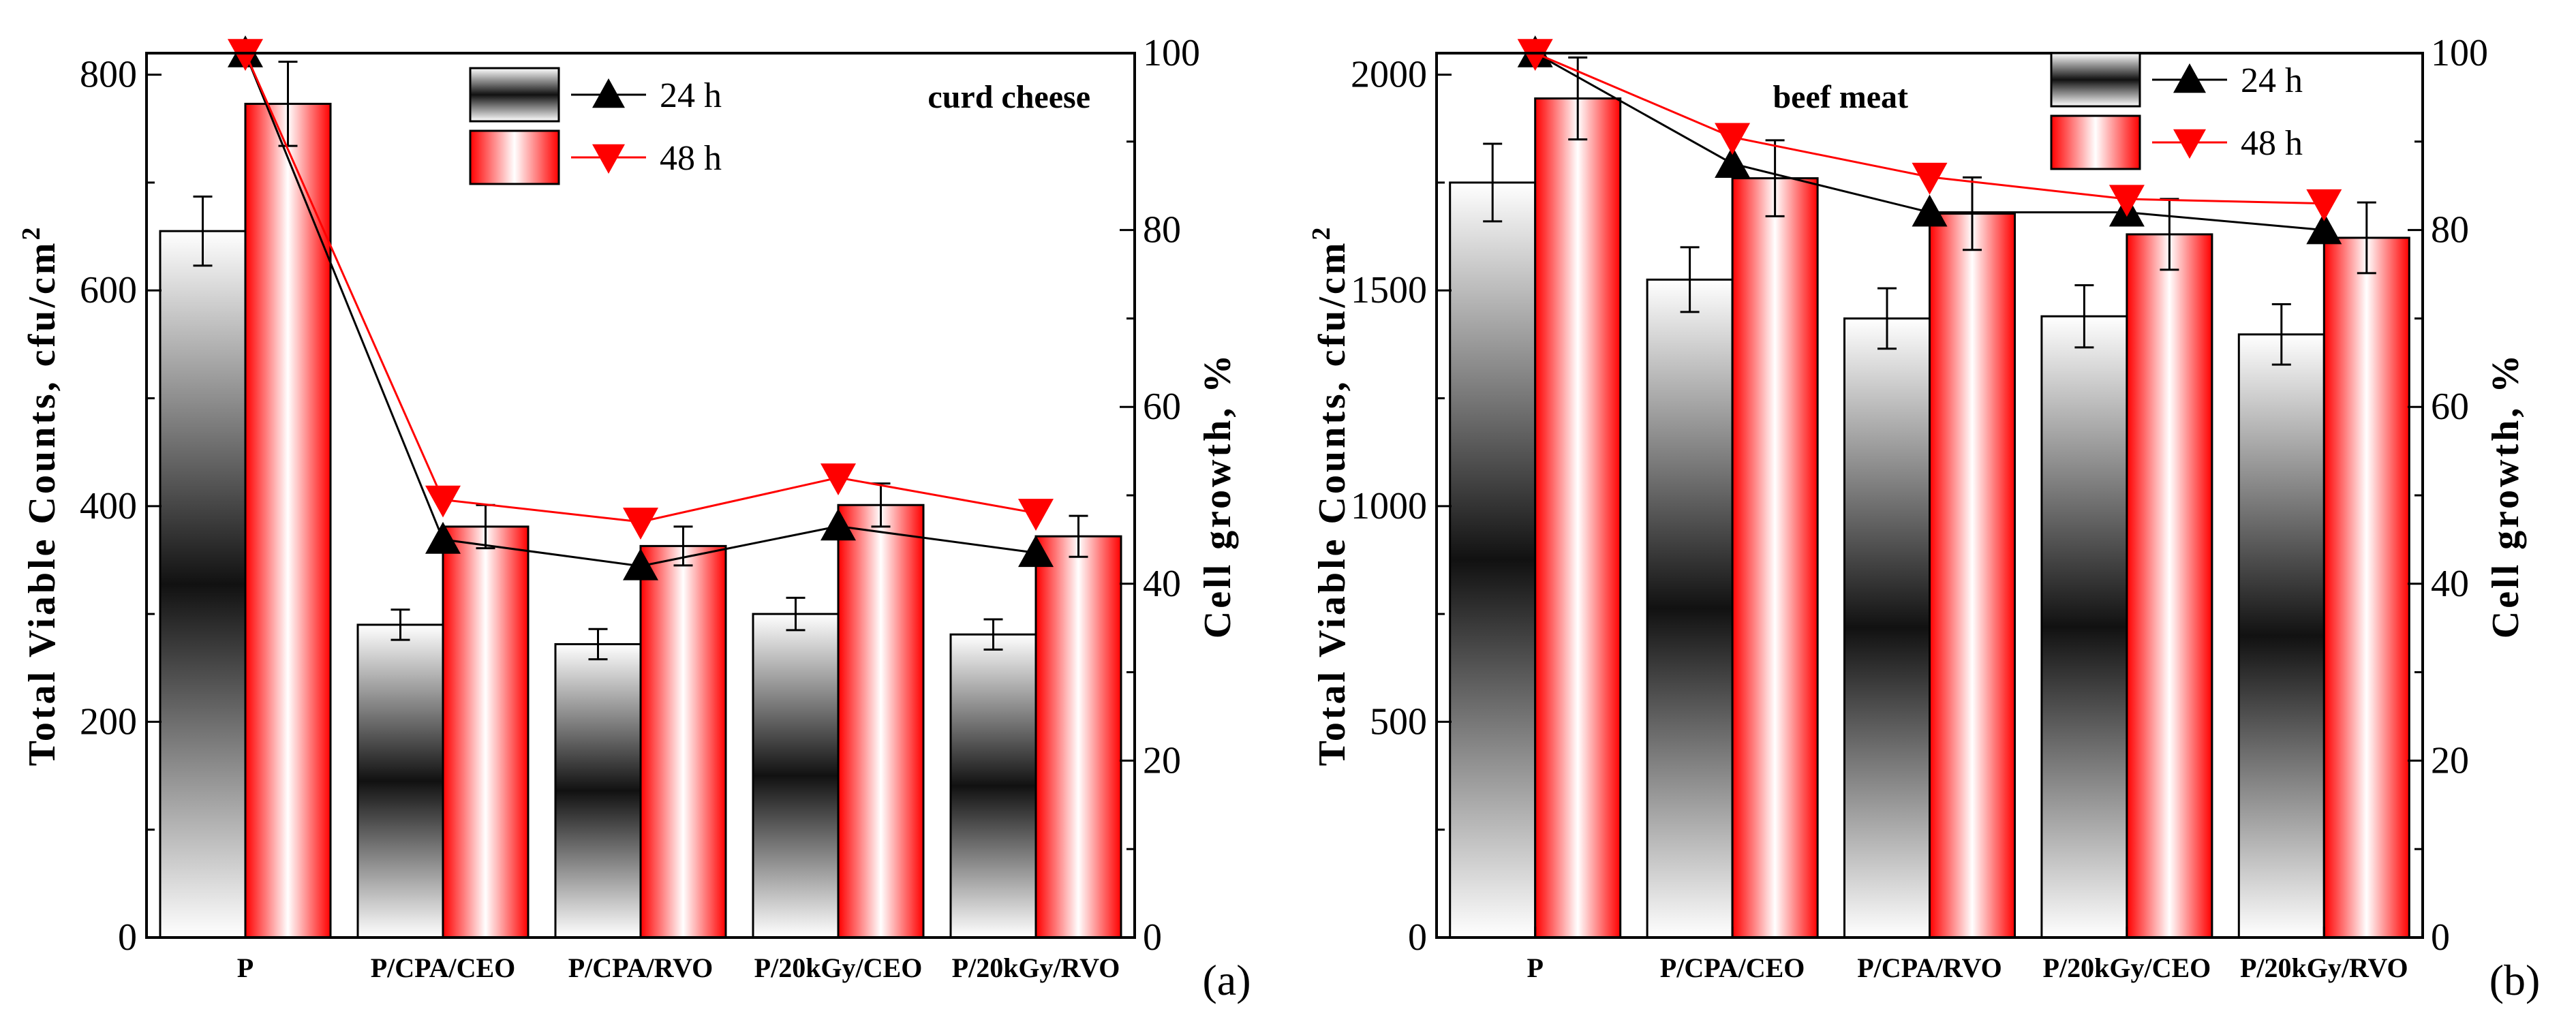 The height and width of the screenshot is (1022, 2576). What do you see at coordinates (108, 721) in the screenshot?
I see `y-tick-label-200: 200` at bounding box center [108, 721].